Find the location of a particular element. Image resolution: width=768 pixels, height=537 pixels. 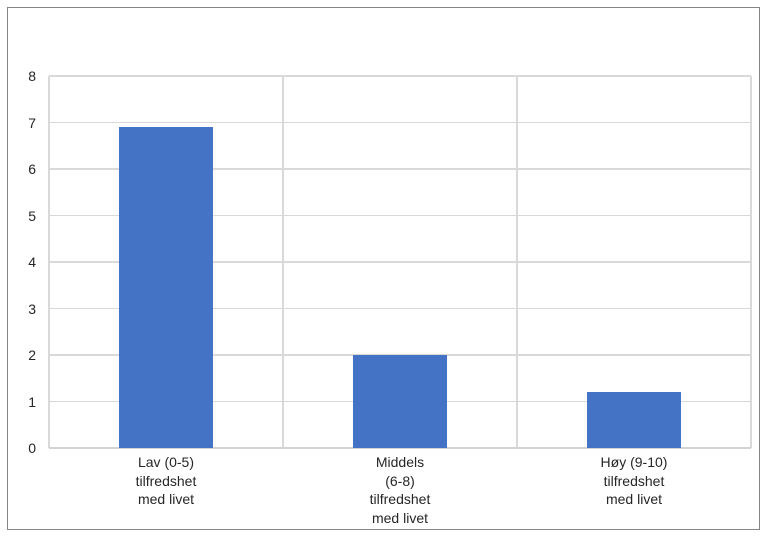

x-category-label: Lav (0-5) tilfredshet med livet is located at coordinates (166, 480).